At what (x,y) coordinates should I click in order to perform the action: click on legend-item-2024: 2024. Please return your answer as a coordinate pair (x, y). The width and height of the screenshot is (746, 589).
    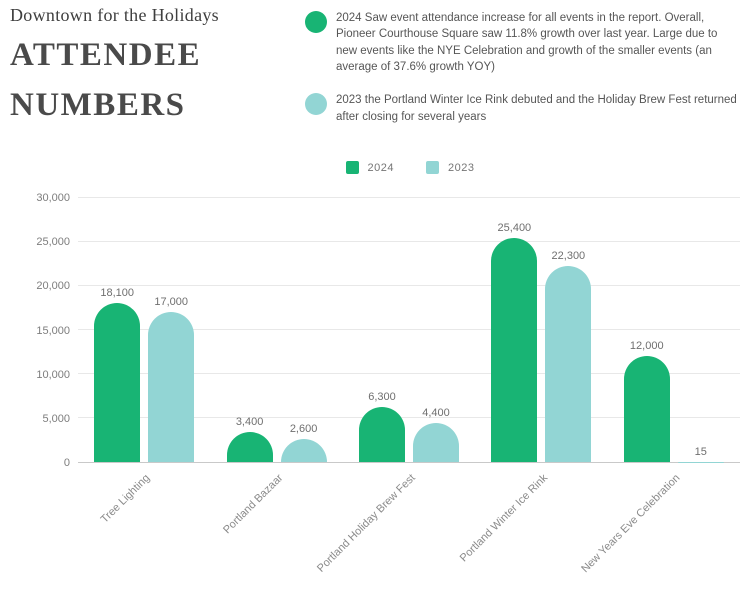
    Looking at the image, I should click on (369, 167).